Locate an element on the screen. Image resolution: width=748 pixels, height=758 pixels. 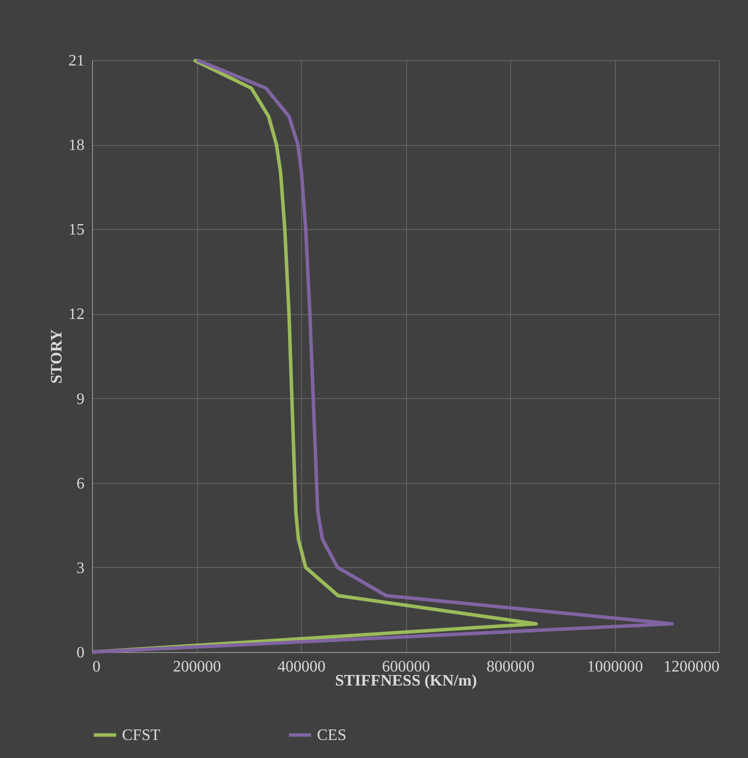
y-tick-label: 0 is located at coordinates (80, 653).